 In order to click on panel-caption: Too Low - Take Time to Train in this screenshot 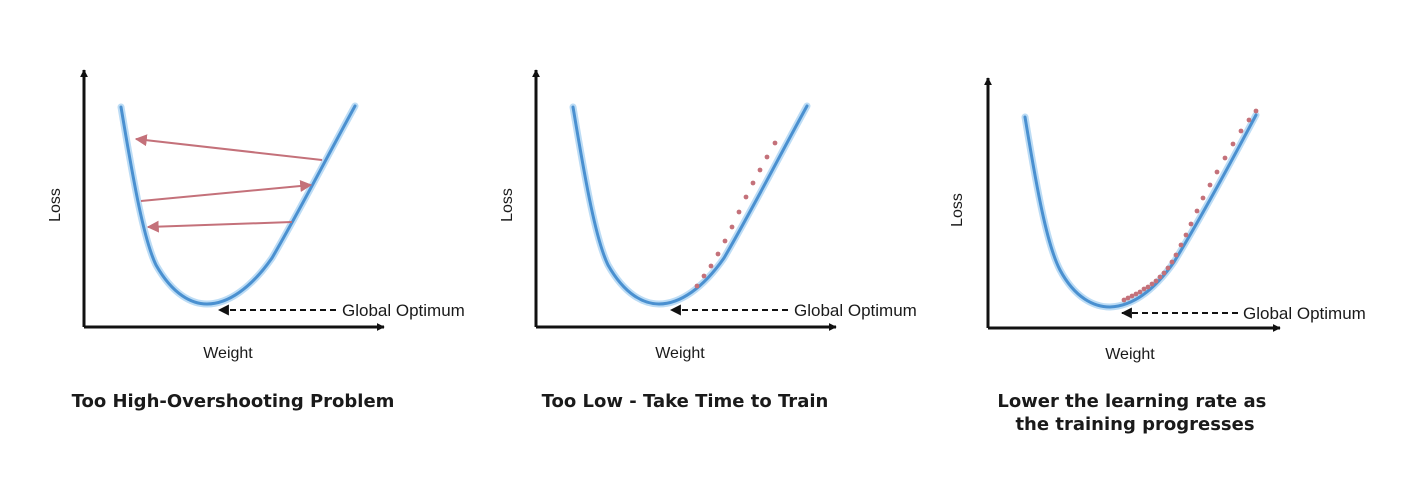, I will do `click(685, 401)`.